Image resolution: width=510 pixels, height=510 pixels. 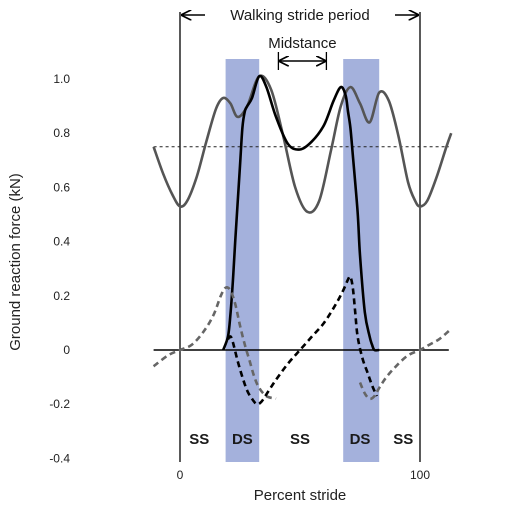 What do you see at coordinates (180, 475) in the screenshot?
I see `x-tick-label: 0` at bounding box center [180, 475].